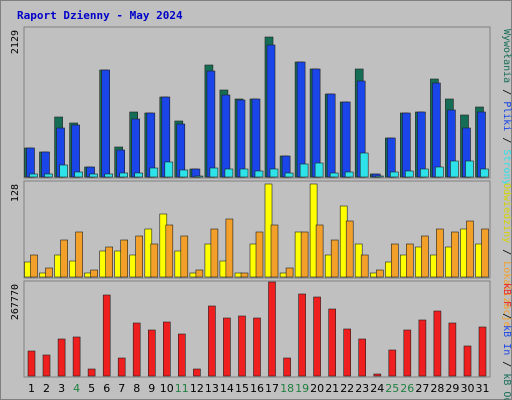 The height and width of the screenshot is (400, 512). I want to click on x-tick-label-day-9: 9, so click(151, 388).